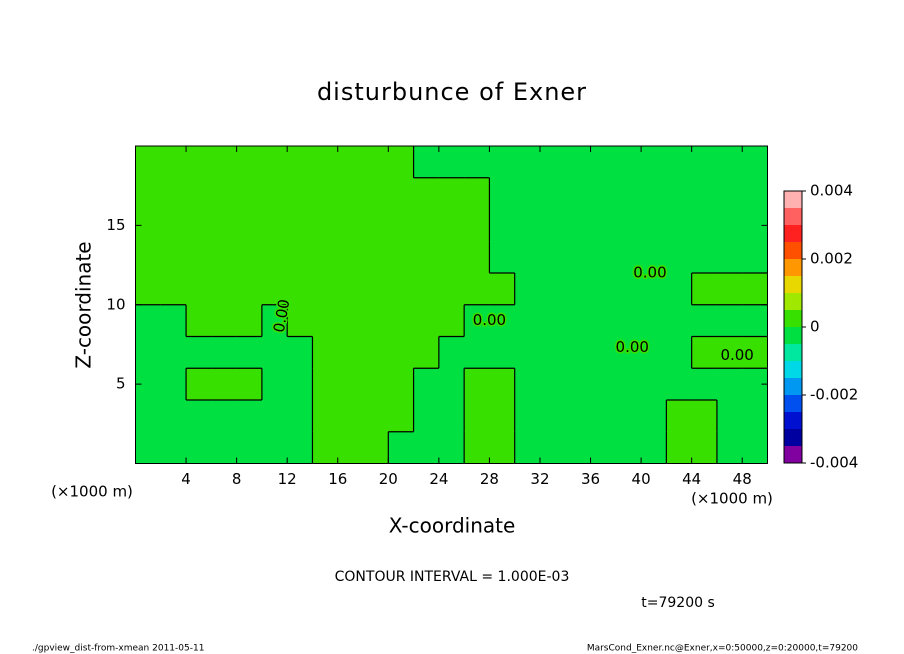  Describe the element at coordinates (489, 479) in the screenshot. I see `x-tick-label: 28` at that location.